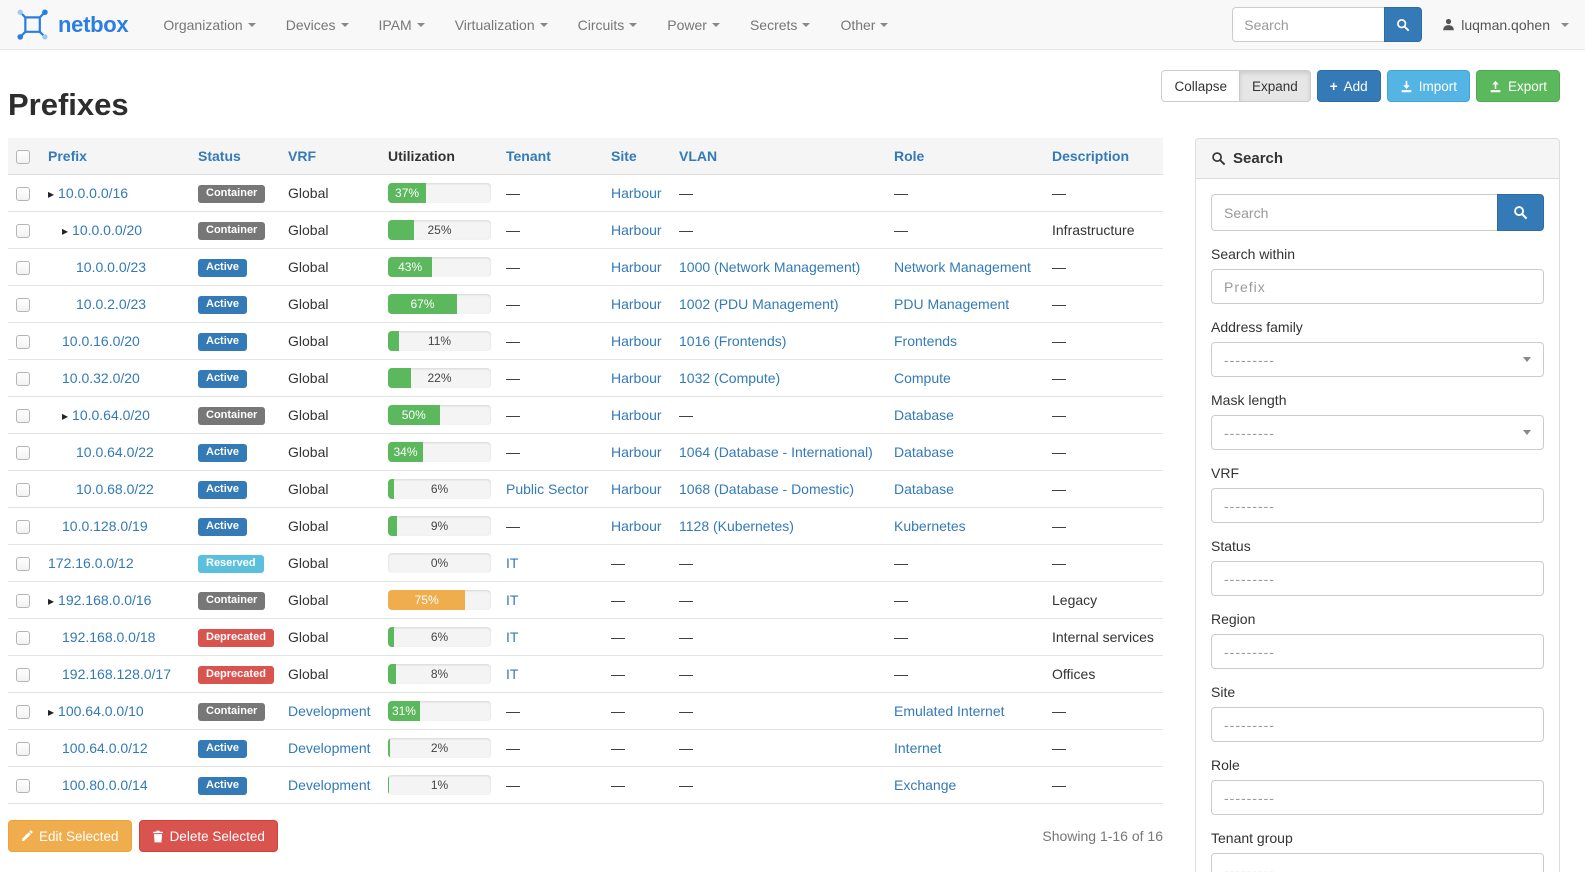 Image resolution: width=1585 pixels, height=872 pixels. Describe the element at coordinates (101, 711) in the screenshot. I see `prefix-link: 100.64.0.0/10` at that location.